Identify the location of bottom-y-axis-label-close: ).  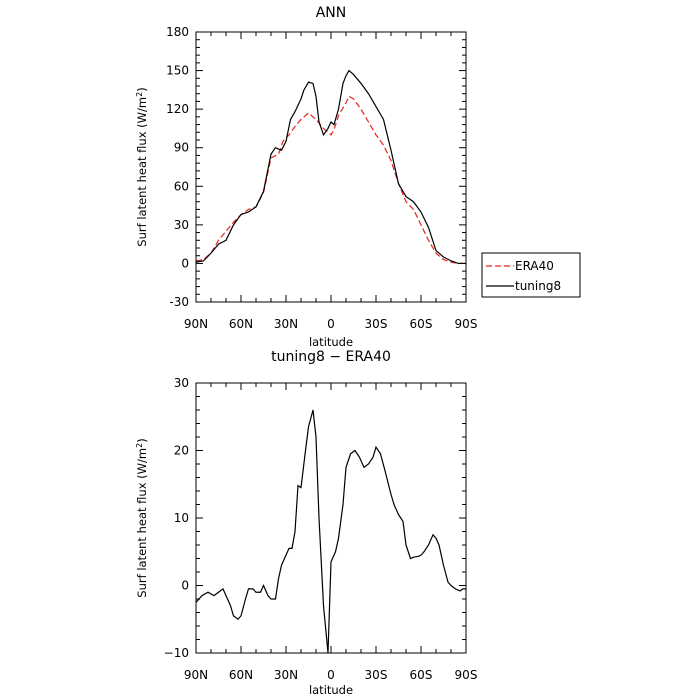
(142, 440).